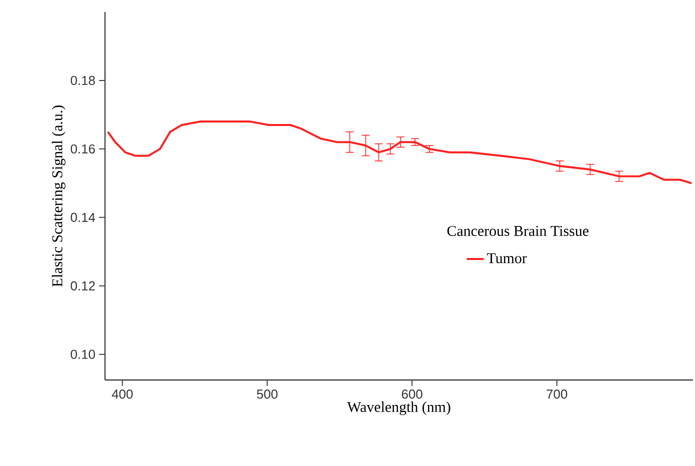 The width and height of the screenshot is (695, 466). What do you see at coordinates (267, 394) in the screenshot?
I see `x-tick-label: 500` at bounding box center [267, 394].